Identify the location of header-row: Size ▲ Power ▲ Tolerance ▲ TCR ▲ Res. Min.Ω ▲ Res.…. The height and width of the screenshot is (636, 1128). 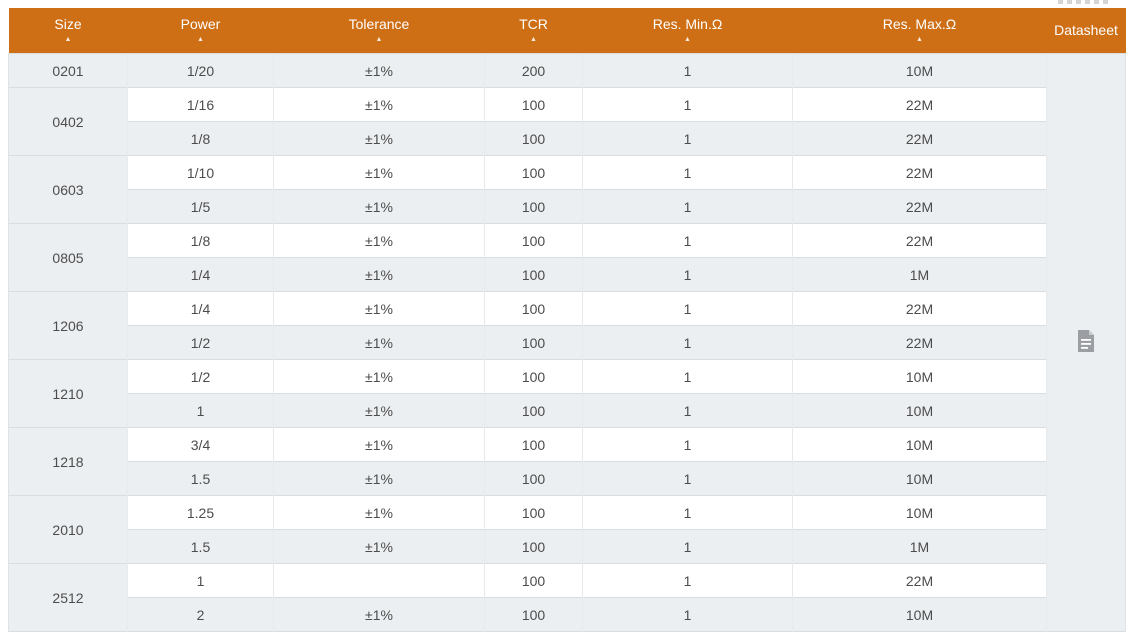
(567, 31).